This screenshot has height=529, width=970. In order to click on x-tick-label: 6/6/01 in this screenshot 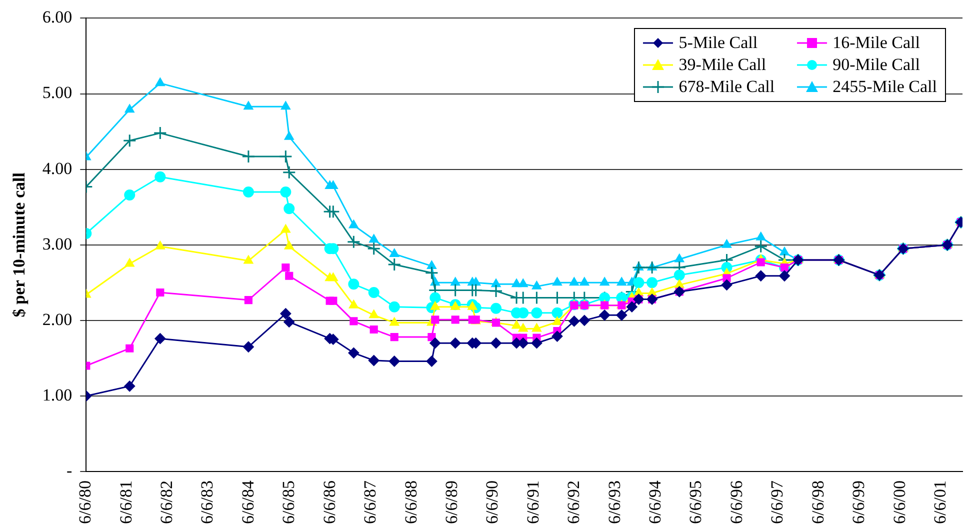, I will do `click(940, 502)`.